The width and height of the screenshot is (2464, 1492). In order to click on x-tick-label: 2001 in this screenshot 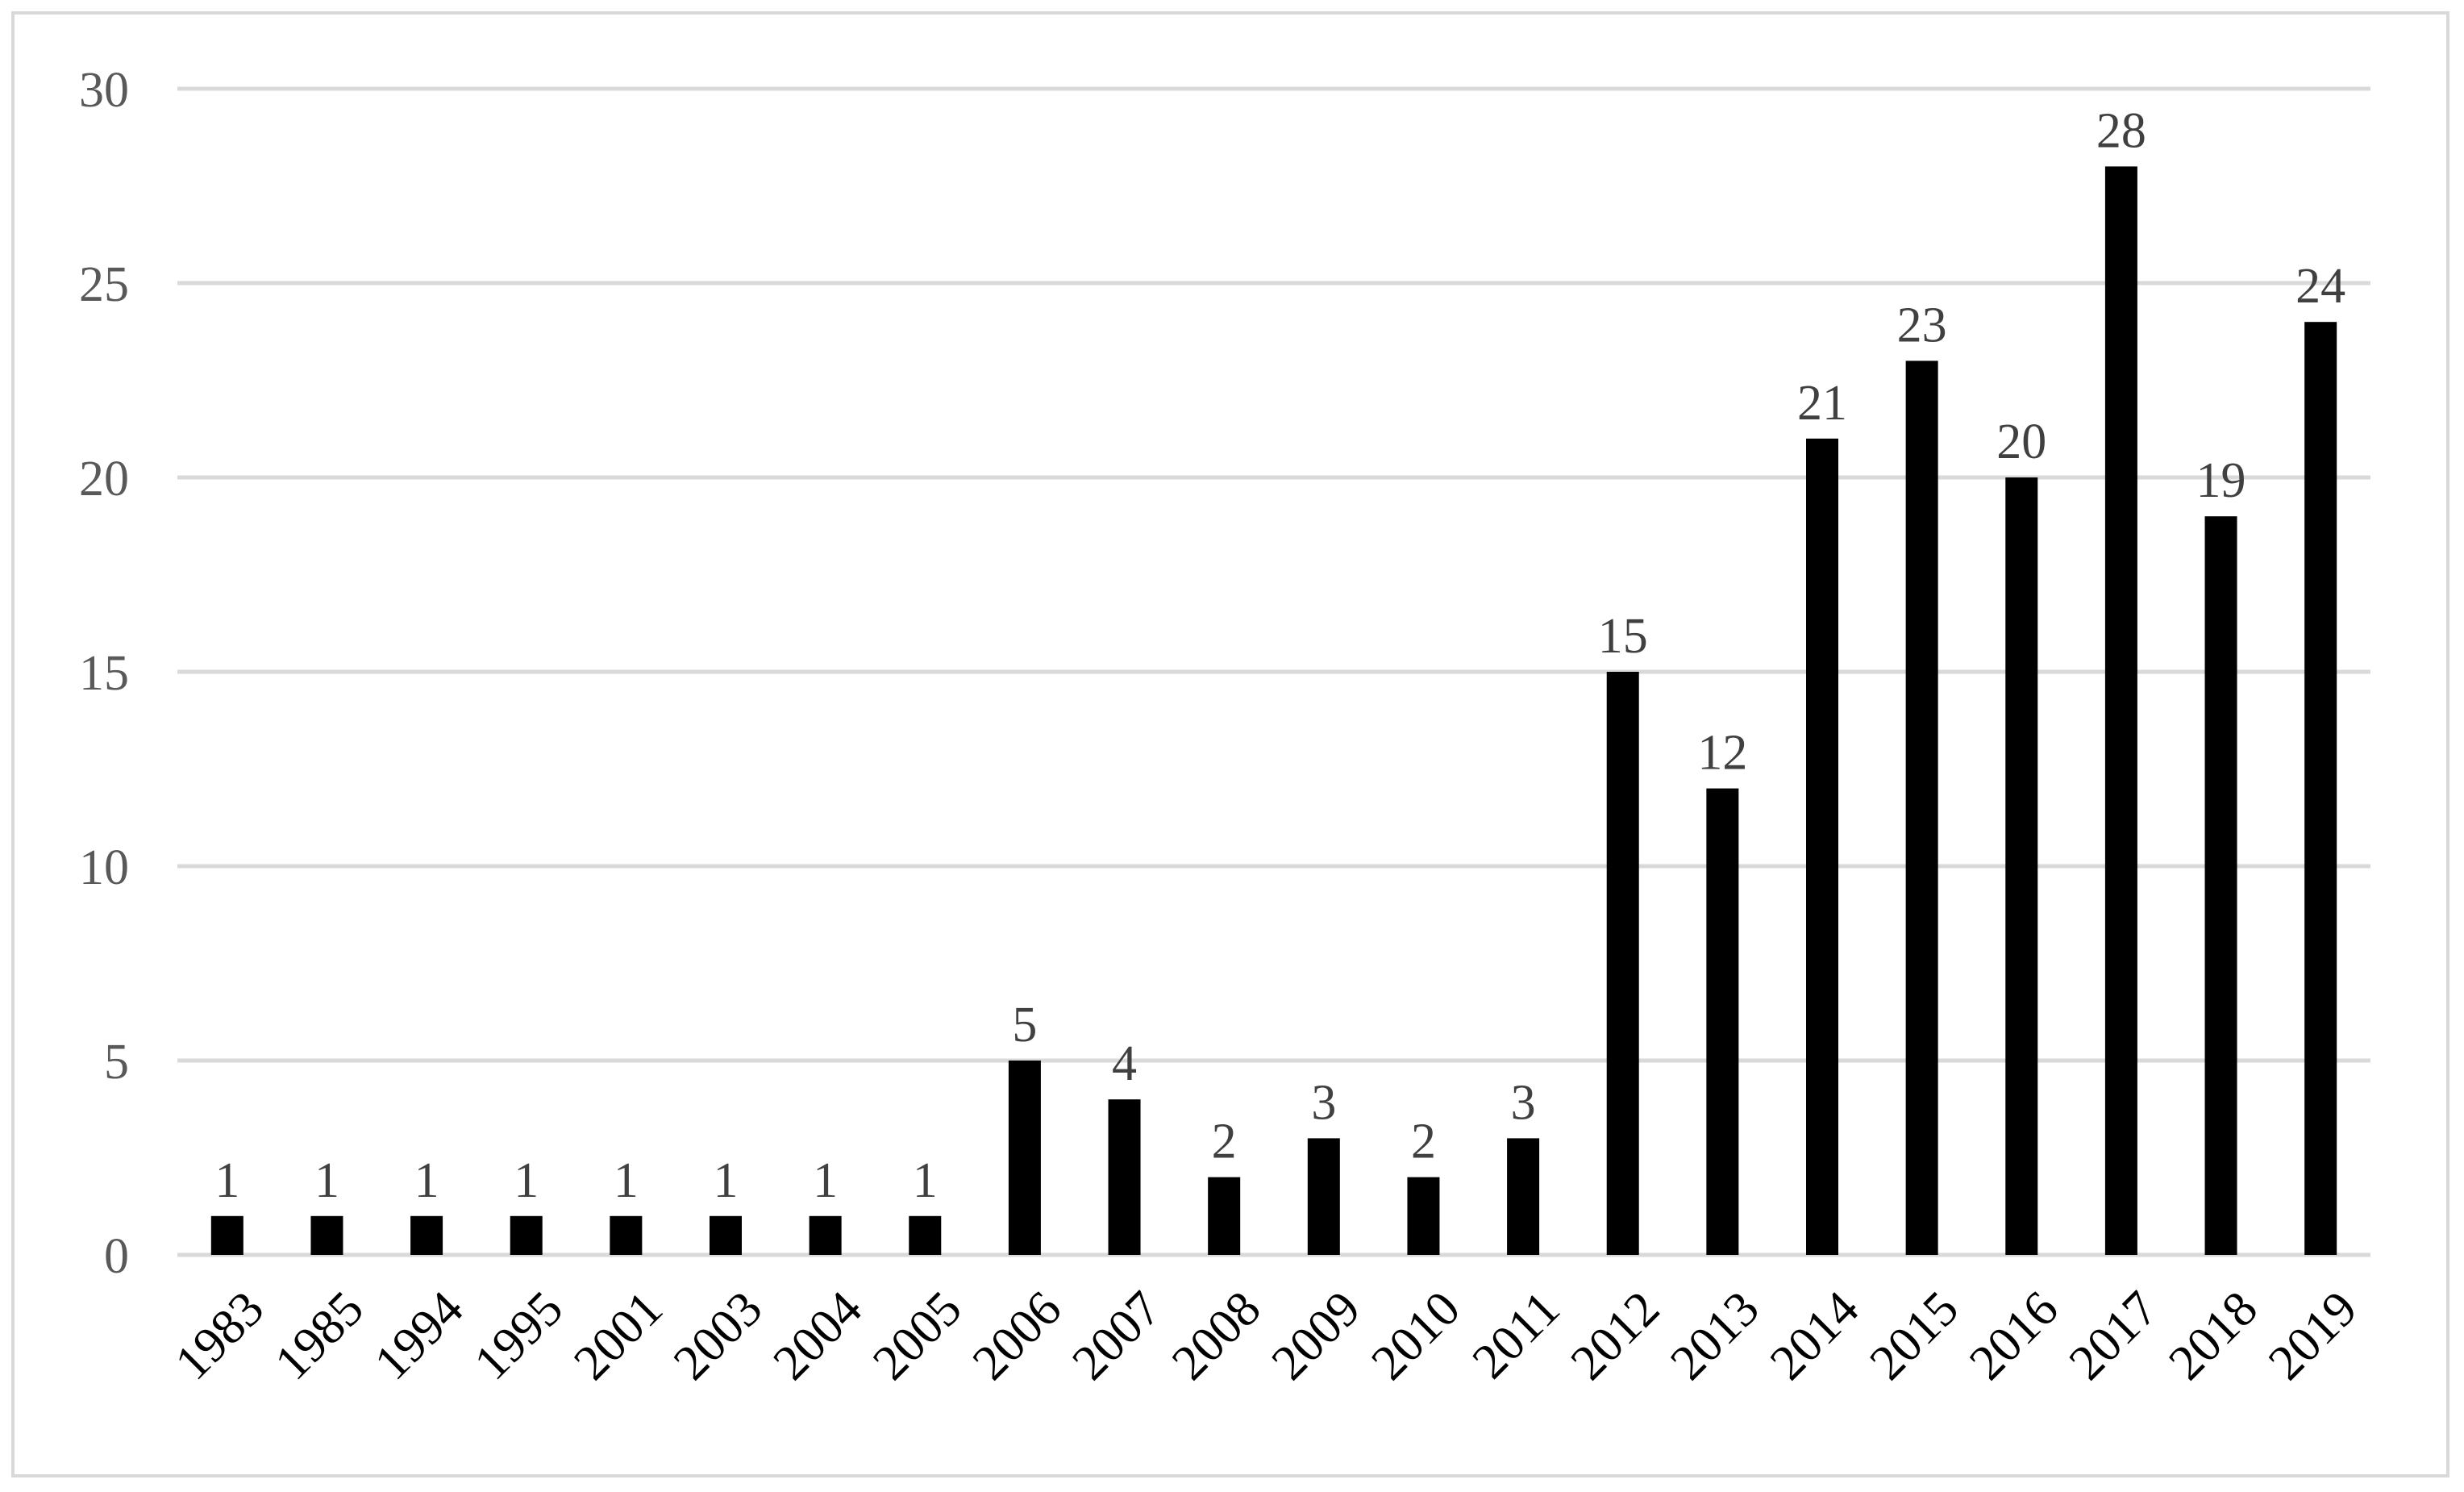, I will do `click(618, 1335)`.